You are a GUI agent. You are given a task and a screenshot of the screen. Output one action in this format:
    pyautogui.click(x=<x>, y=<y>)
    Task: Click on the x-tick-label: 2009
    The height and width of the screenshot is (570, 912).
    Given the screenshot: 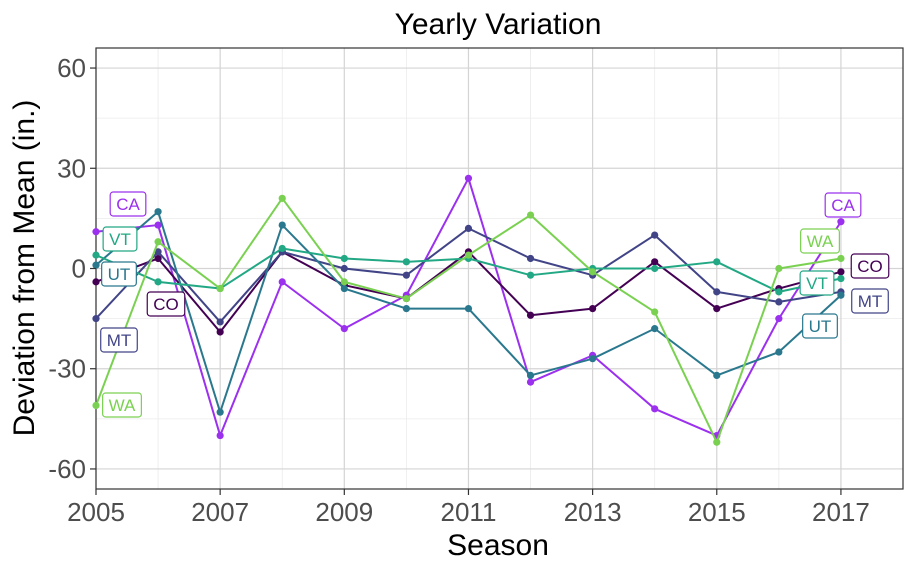 What is the action you would take?
    pyautogui.click(x=344, y=512)
    